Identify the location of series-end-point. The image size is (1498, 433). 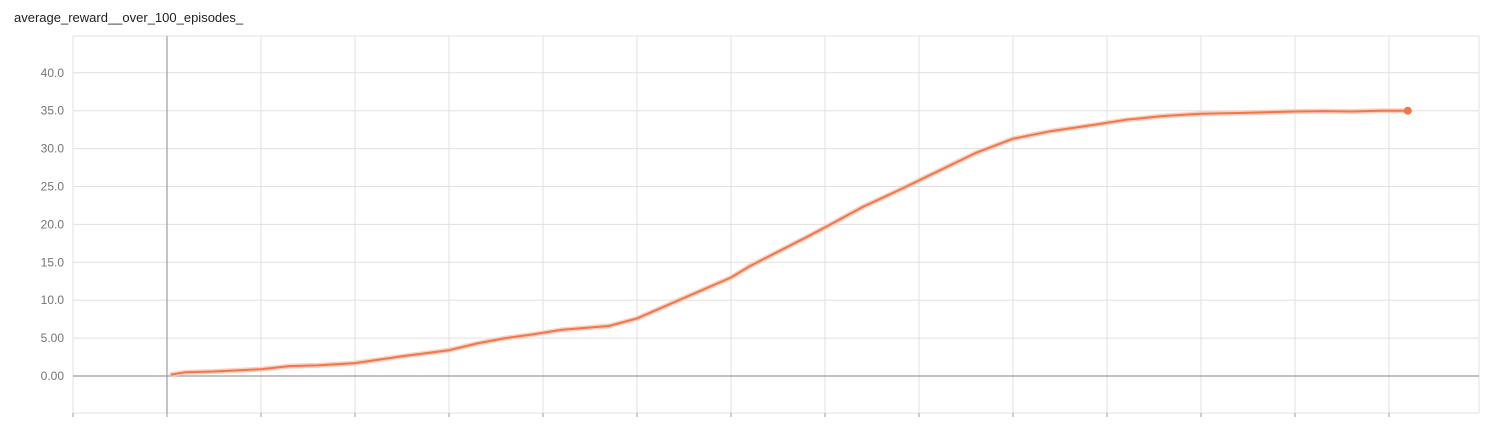
(1407, 110).